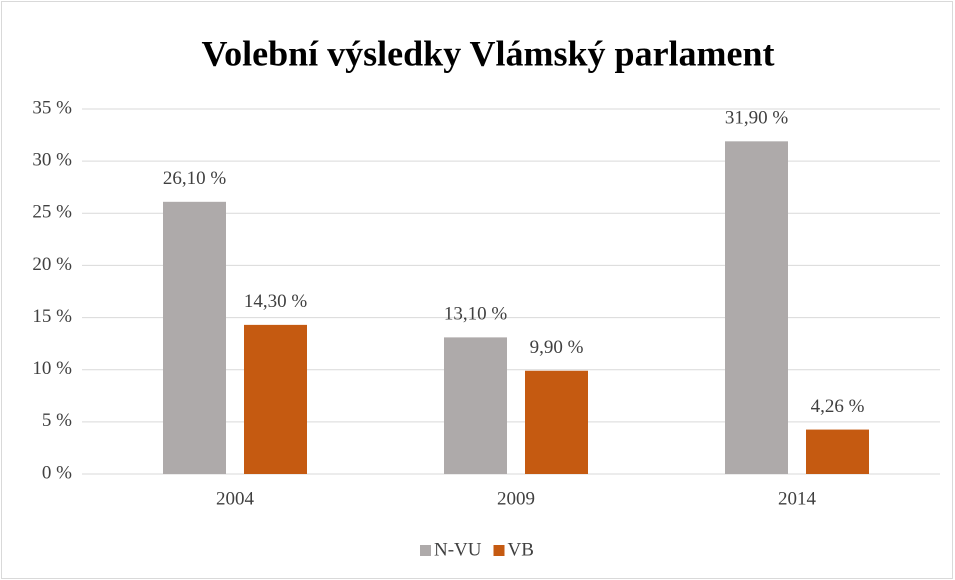  I want to click on y-tick-label: 30 %, so click(52, 160).